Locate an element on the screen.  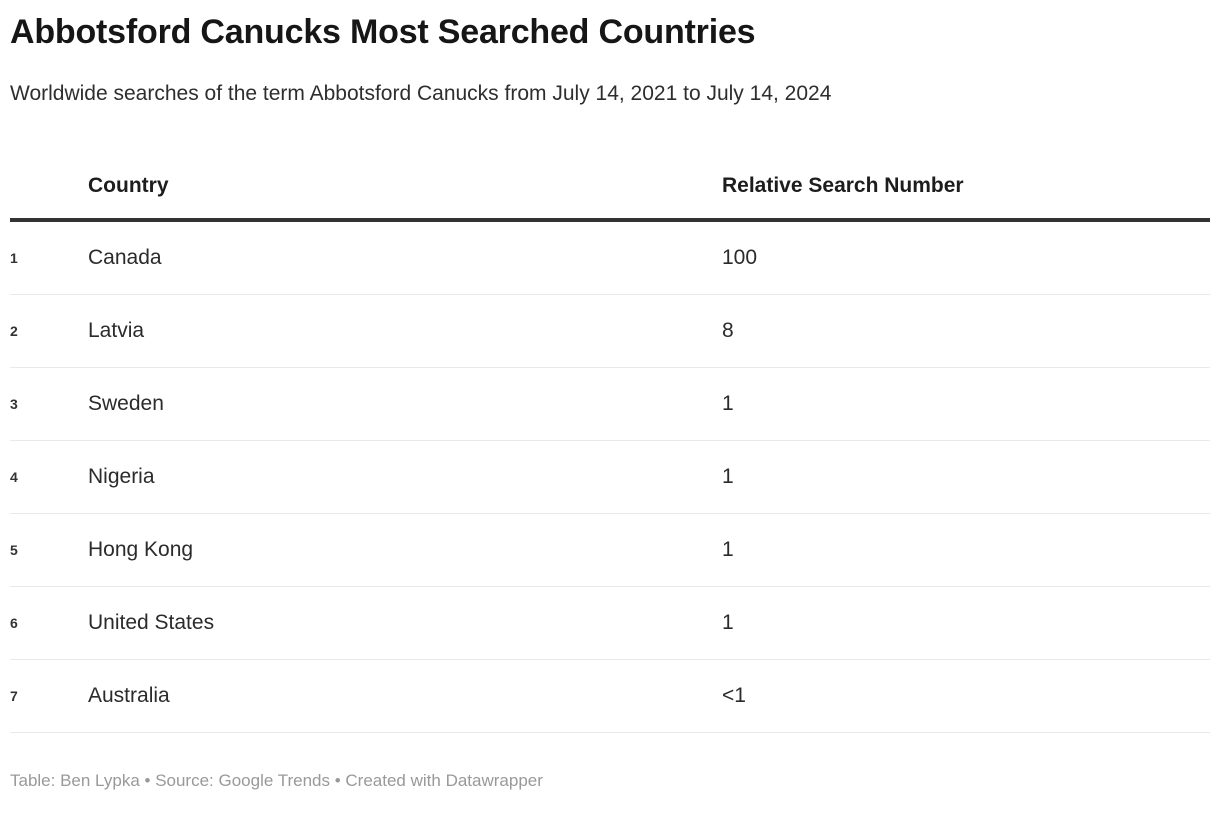
table-header-row: Country Relative Search Number is located at coordinates (610, 198).